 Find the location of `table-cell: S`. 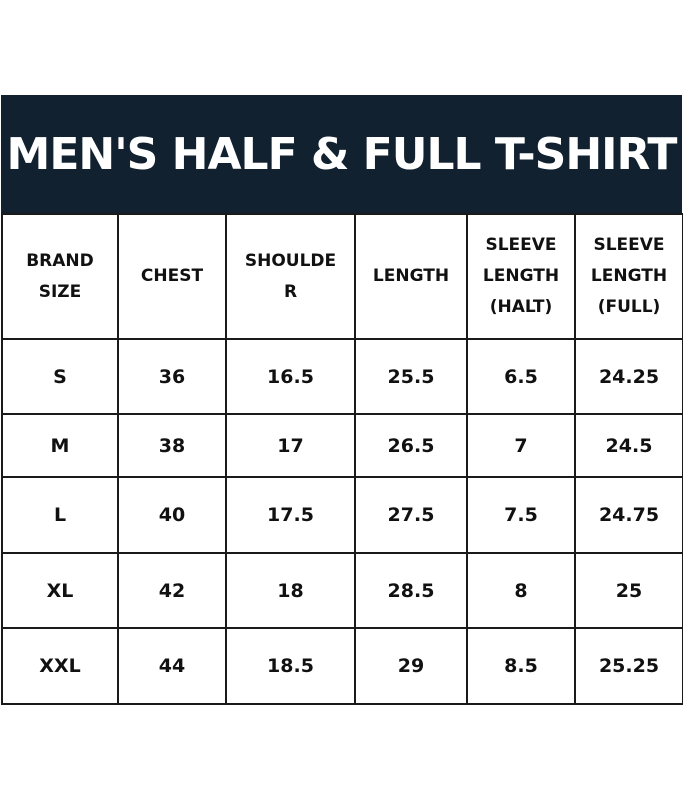

table-cell: S is located at coordinates (60, 376).